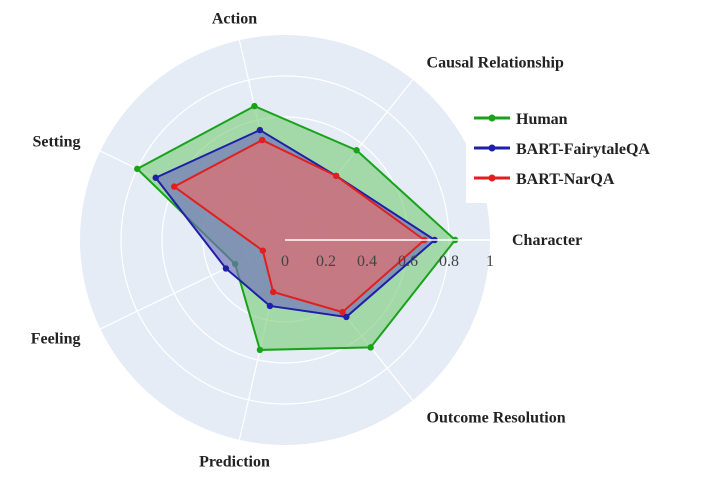 This screenshot has height=499, width=709. Describe the element at coordinates (56, 338) in the screenshot. I see `axis-label: Feeling` at that location.